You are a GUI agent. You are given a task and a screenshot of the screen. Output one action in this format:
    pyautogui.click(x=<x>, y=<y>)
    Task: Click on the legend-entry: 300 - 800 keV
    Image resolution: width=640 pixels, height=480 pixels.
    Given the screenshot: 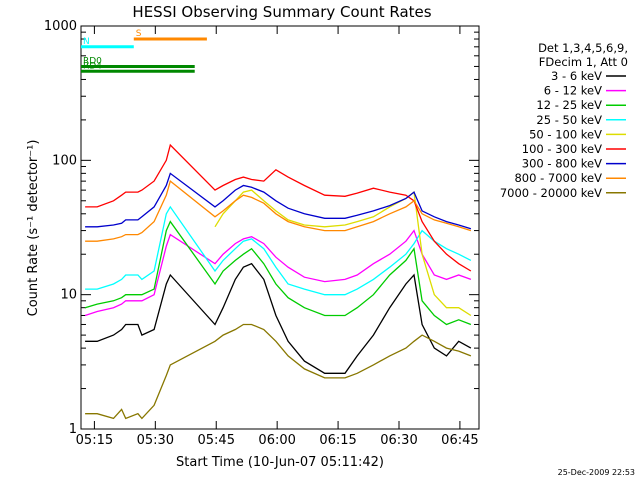 What is the action you would take?
    pyautogui.click(x=562, y=164)
    